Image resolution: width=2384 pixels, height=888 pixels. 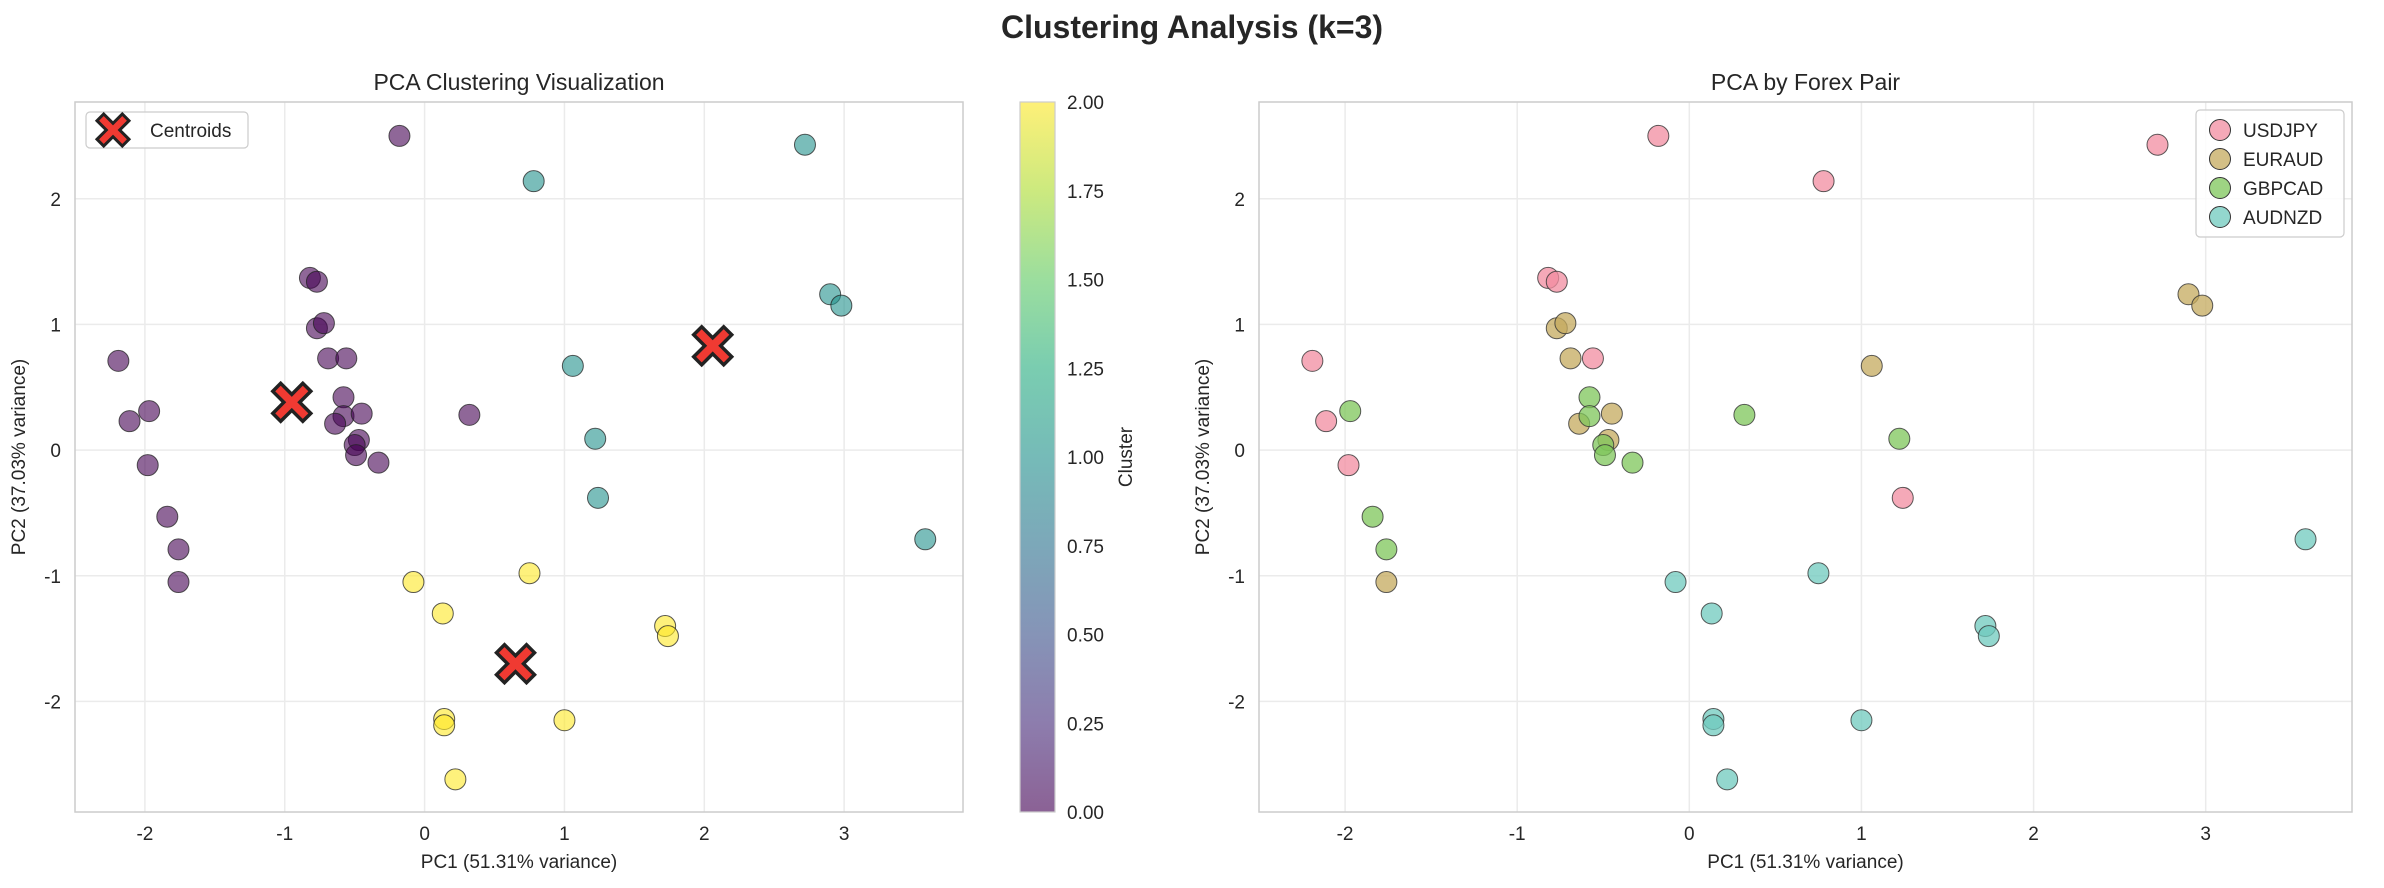 What do you see at coordinates (1239, 451) in the screenshot?
I see `y-tick-label: 0` at bounding box center [1239, 451].